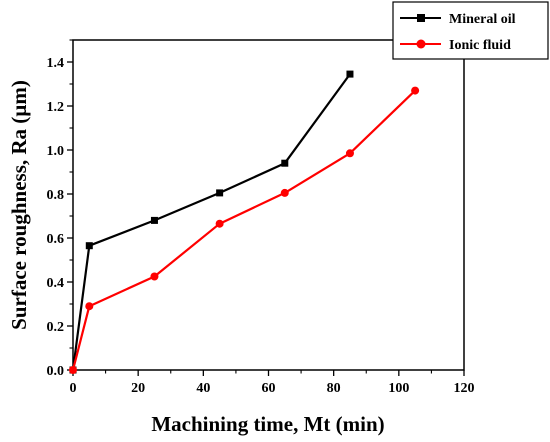  Describe the element at coordinates (56, 371) in the screenshot. I see `y-tick-label: 0.0` at that location.